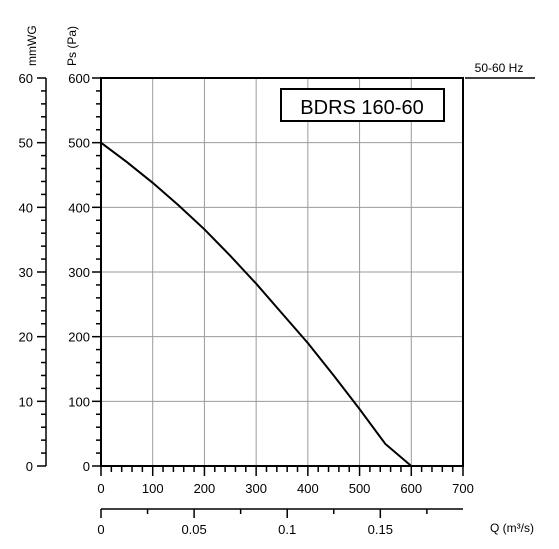  I want to click on pa-axis-label: Ps (Pa), so click(72, 46).